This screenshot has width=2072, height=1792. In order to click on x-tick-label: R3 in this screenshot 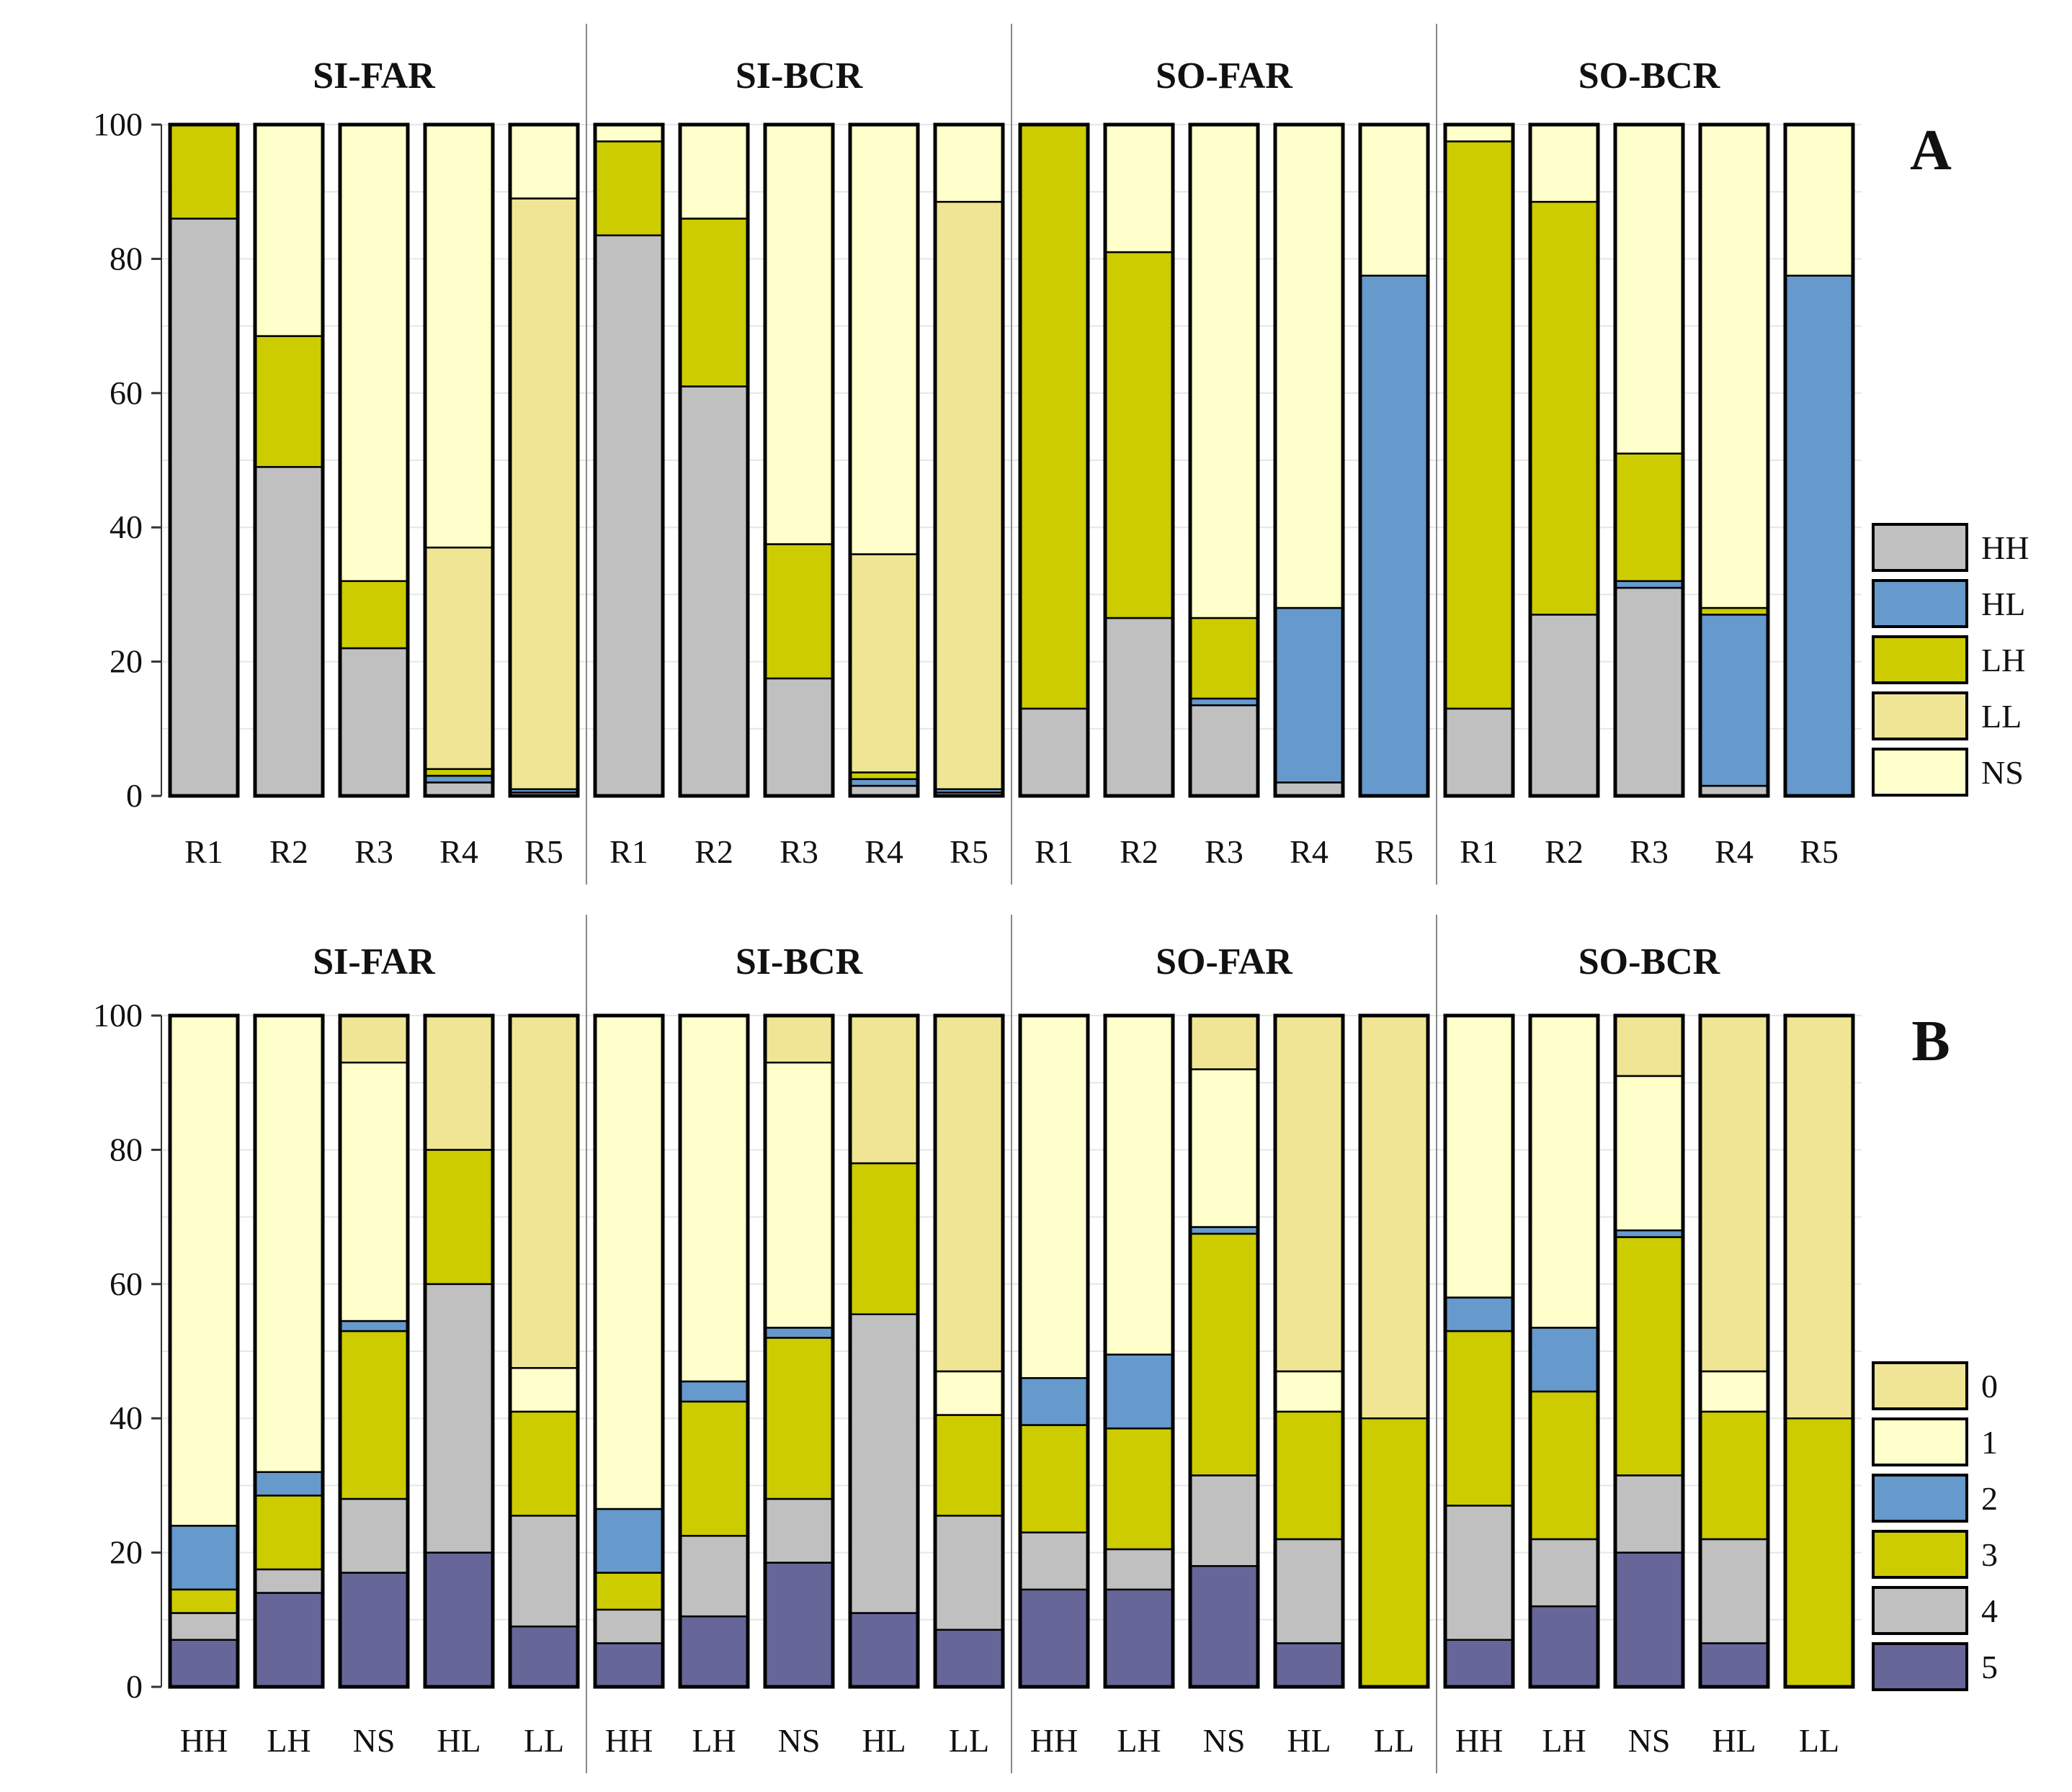, I will do `click(1649, 851)`.